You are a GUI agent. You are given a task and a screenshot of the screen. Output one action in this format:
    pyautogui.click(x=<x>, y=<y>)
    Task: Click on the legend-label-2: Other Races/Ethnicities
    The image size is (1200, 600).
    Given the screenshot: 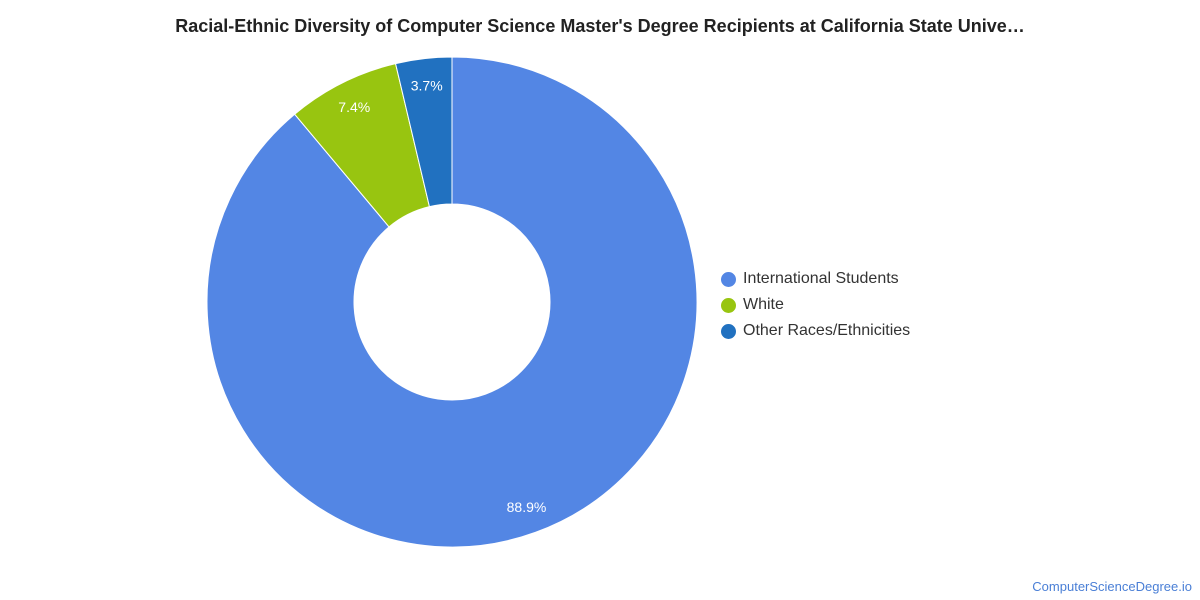 What is the action you would take?
    pyautogui.click(x=827, y=330)
    